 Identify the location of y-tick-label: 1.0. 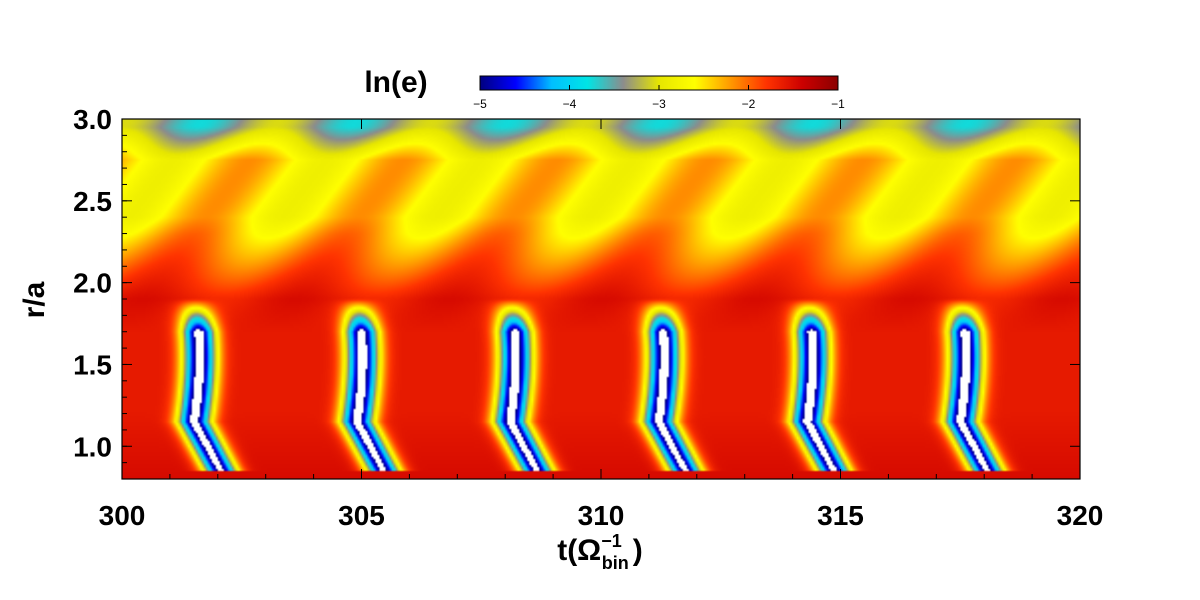
(92, 446).